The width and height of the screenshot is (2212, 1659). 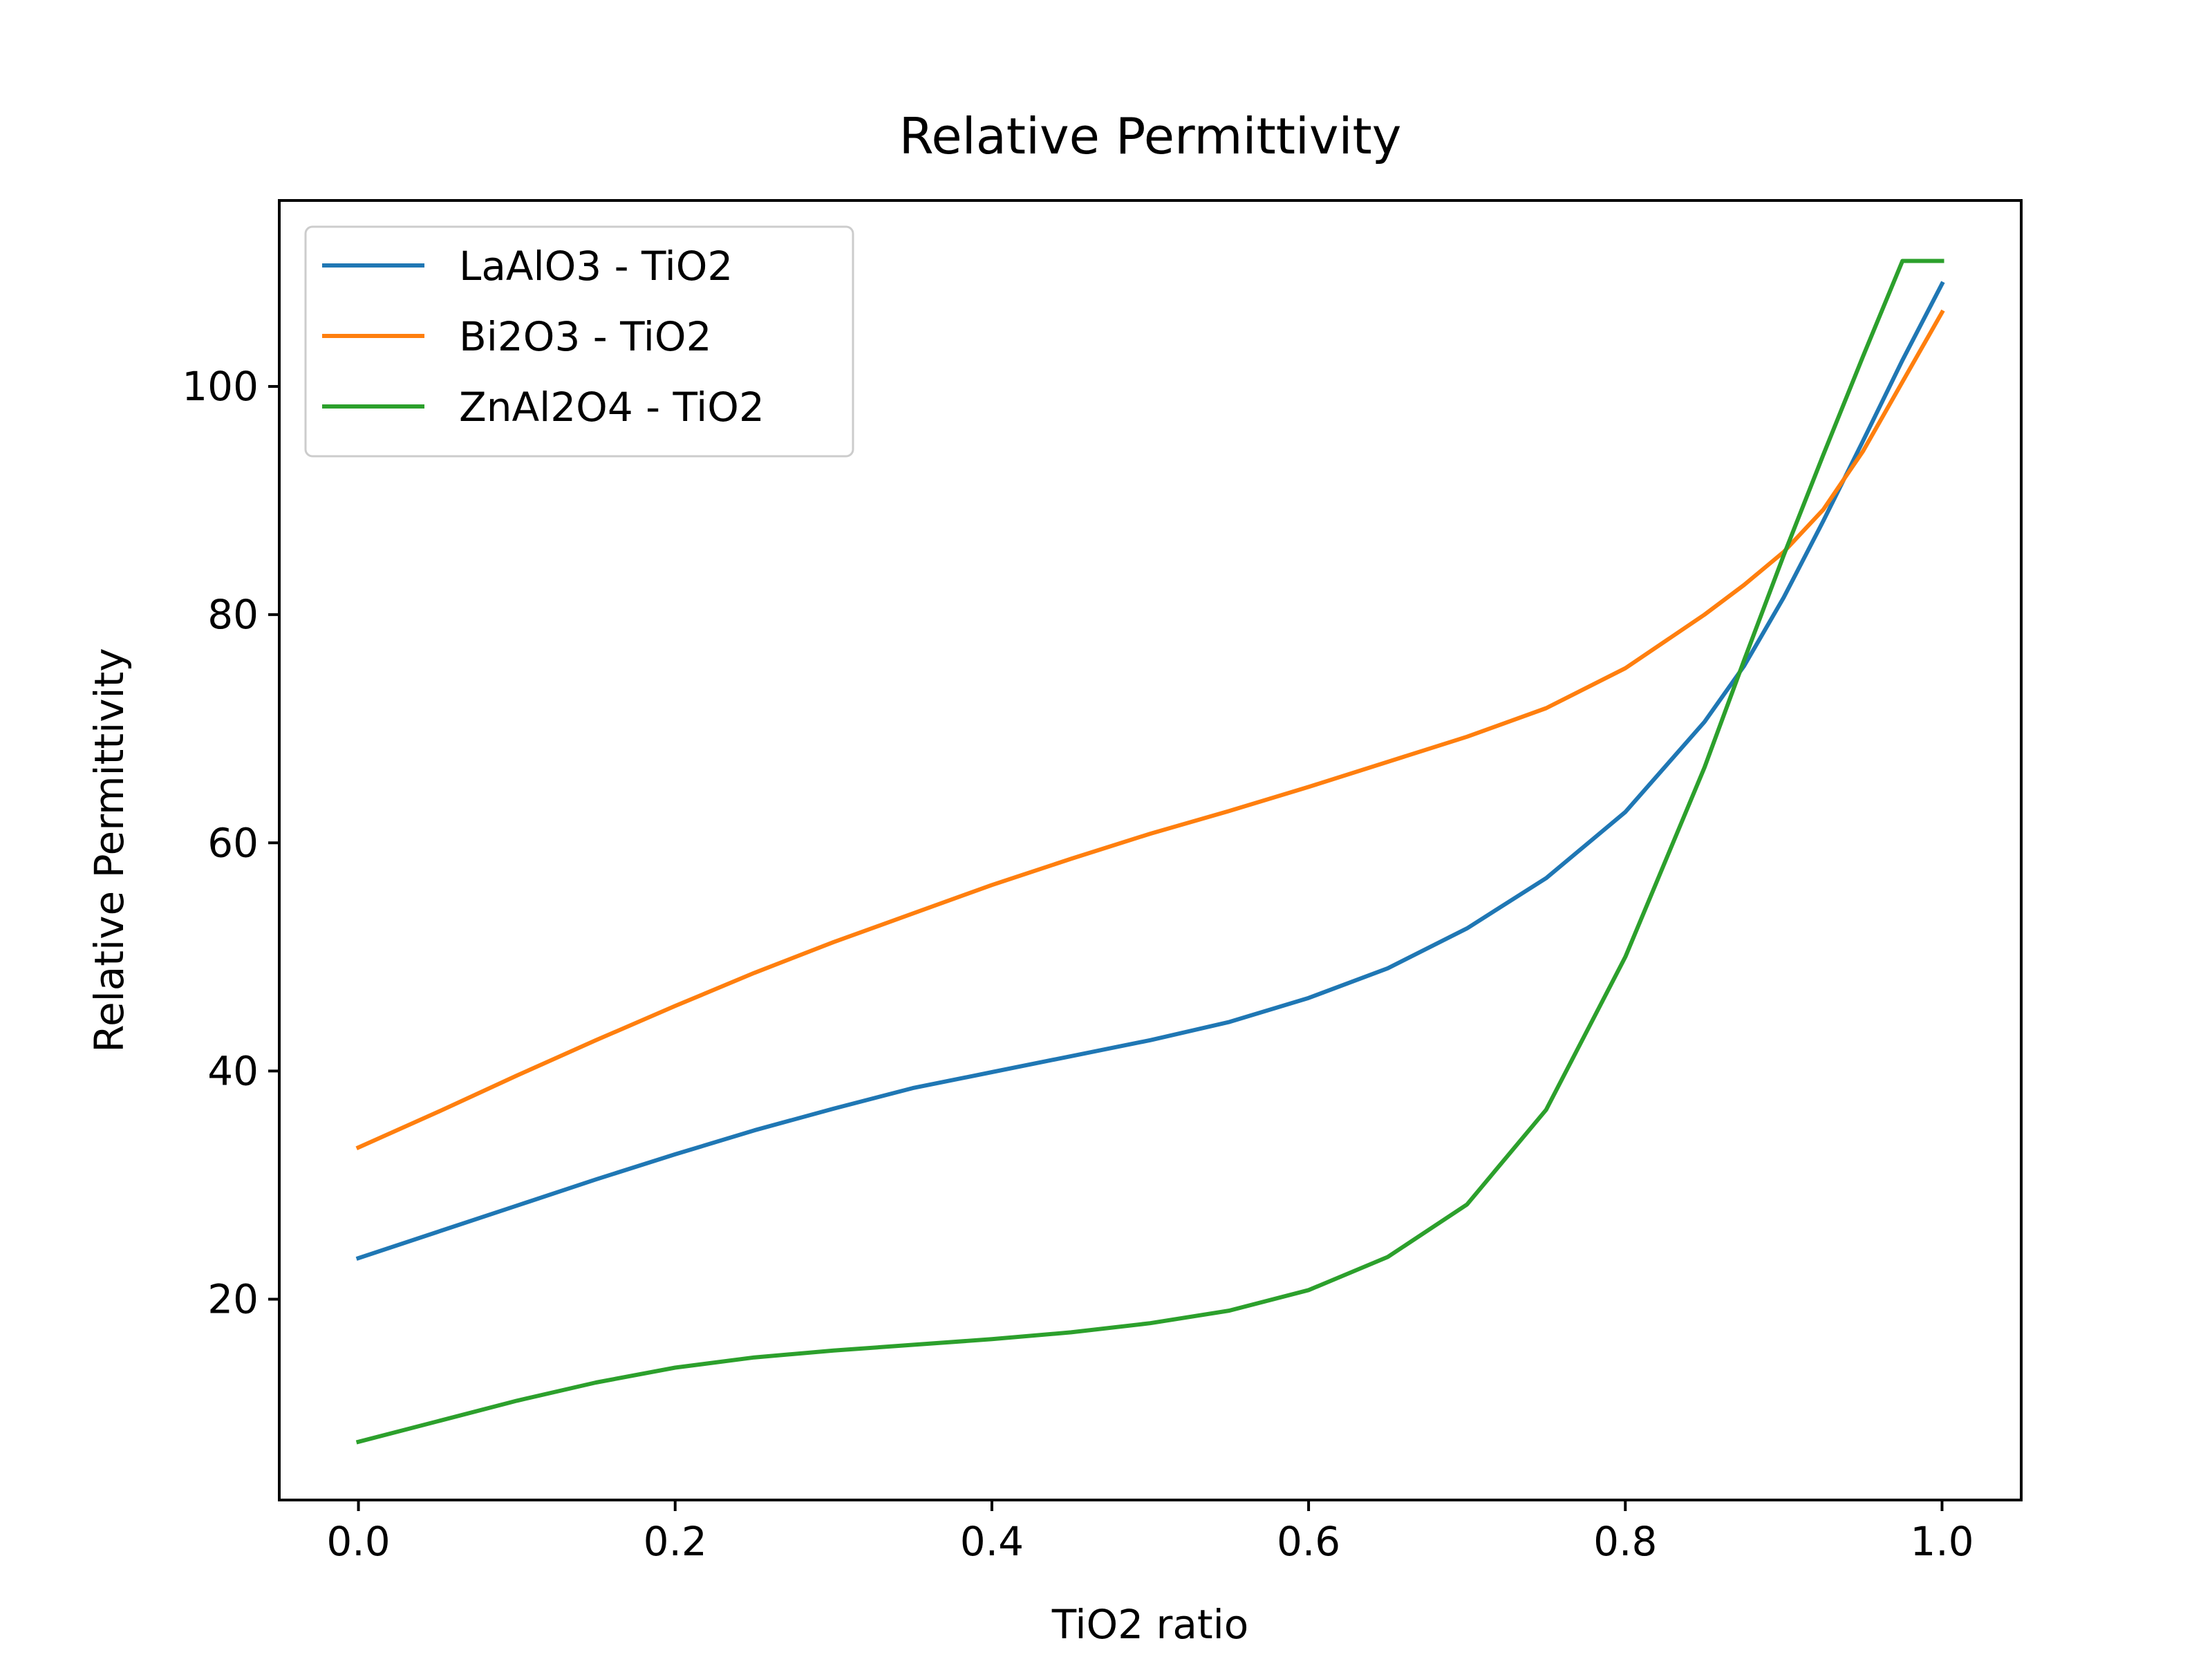 I want to click on y-tick-label: 60, so click(x=233, y=842).